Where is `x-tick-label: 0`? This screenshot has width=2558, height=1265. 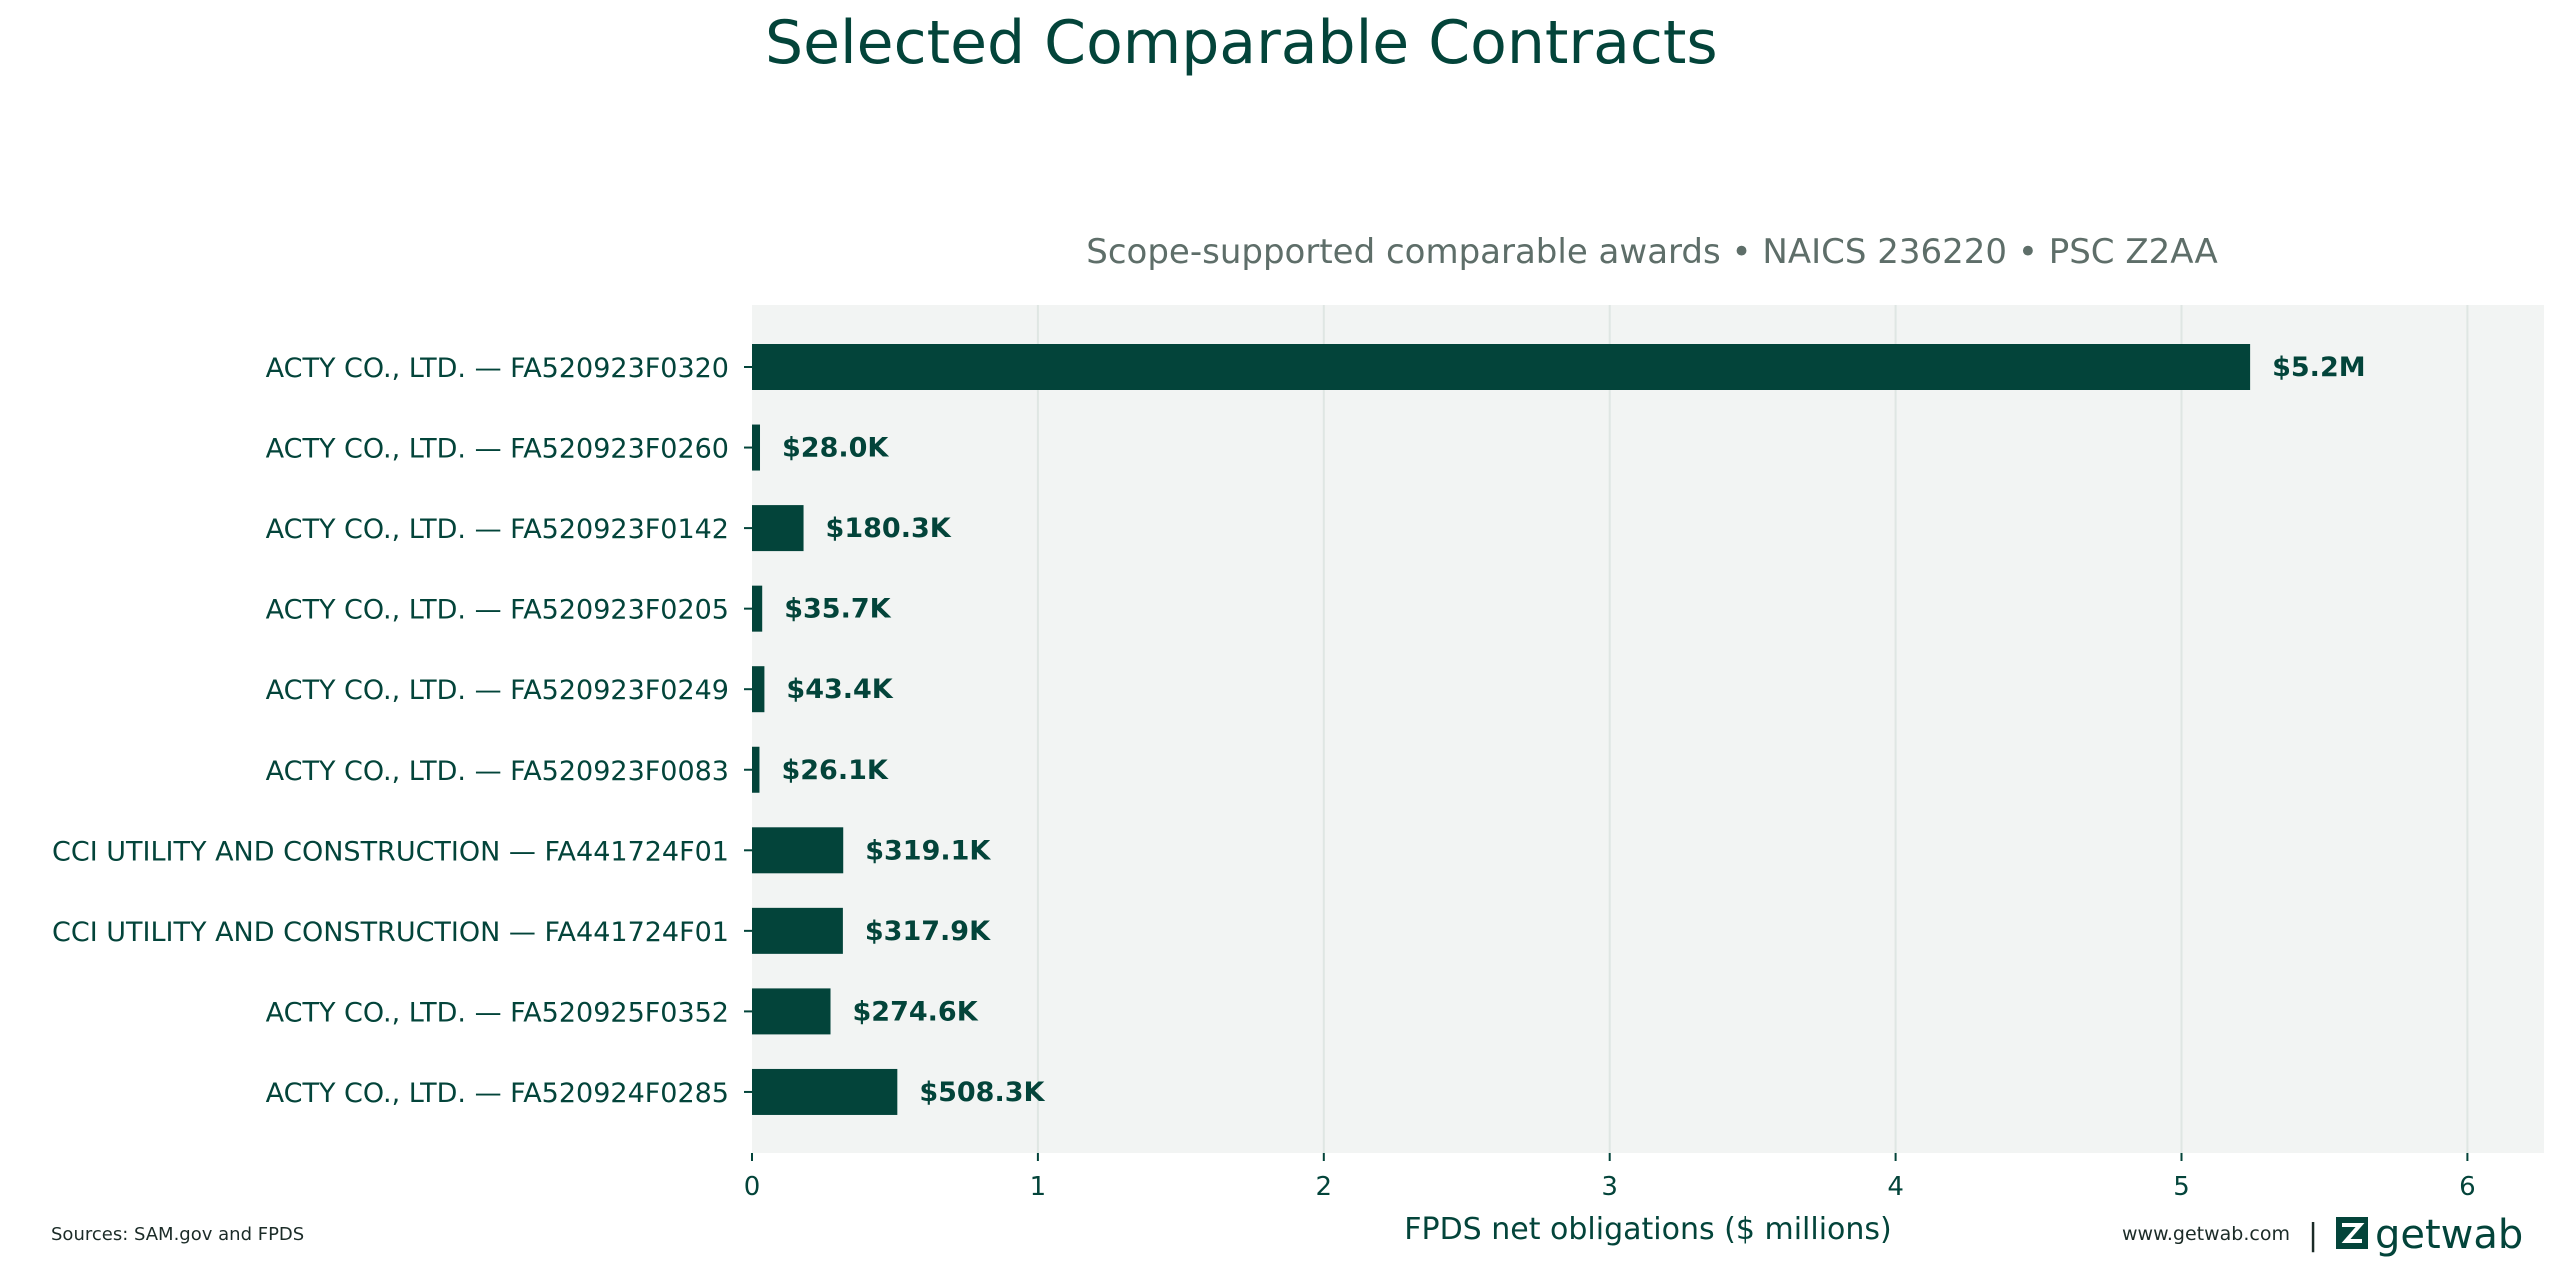
x-tick-label: 0 is located at coordinates (752, 1187).